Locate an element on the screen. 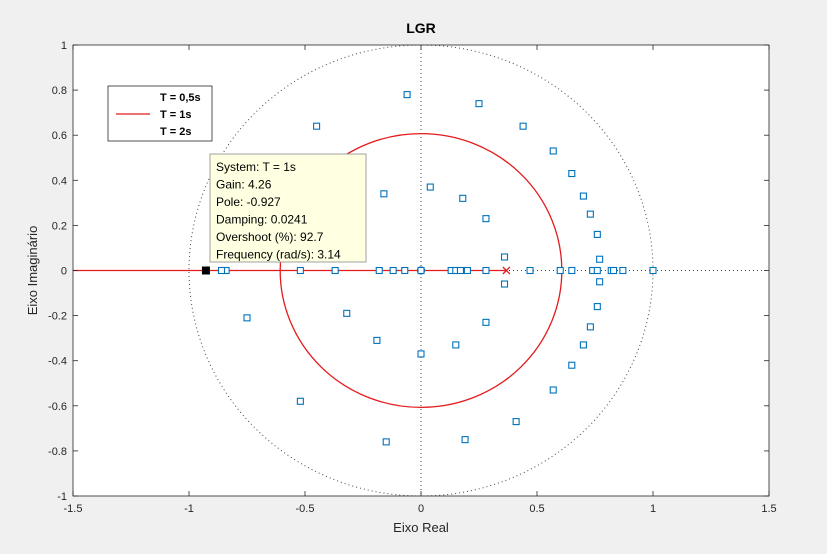 This screenshot has width=827, height=554. y-tick-label: 1 is located at coordinates (64, 46).